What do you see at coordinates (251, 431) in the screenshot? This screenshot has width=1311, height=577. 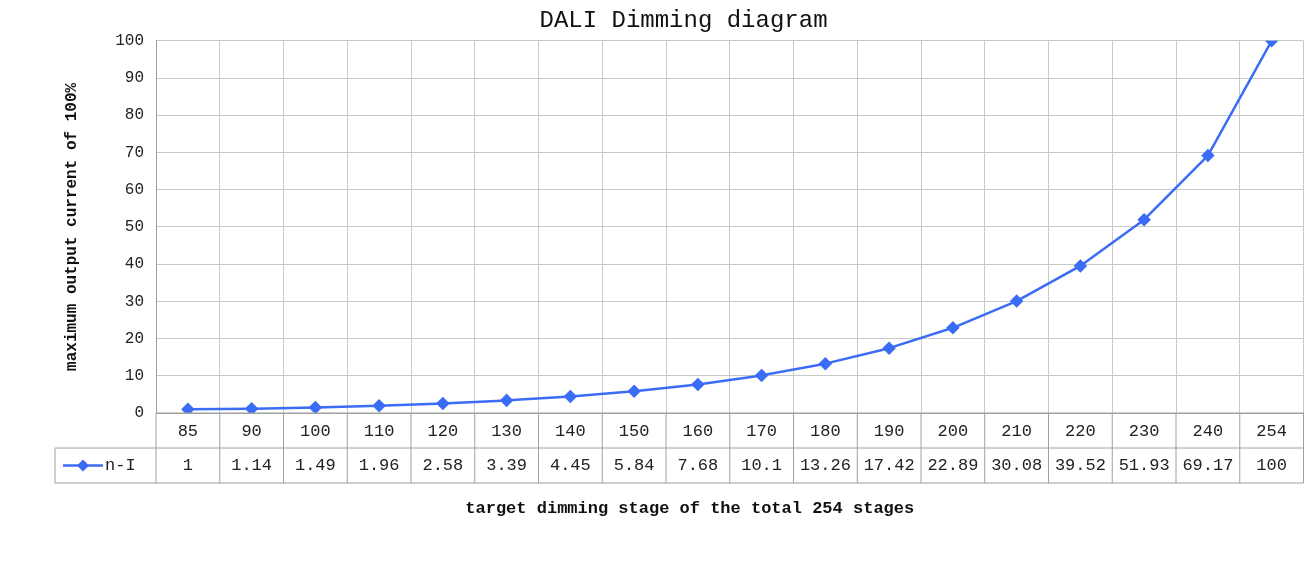 I see `x-tick-label: 90` at bounding box center [251, 431].